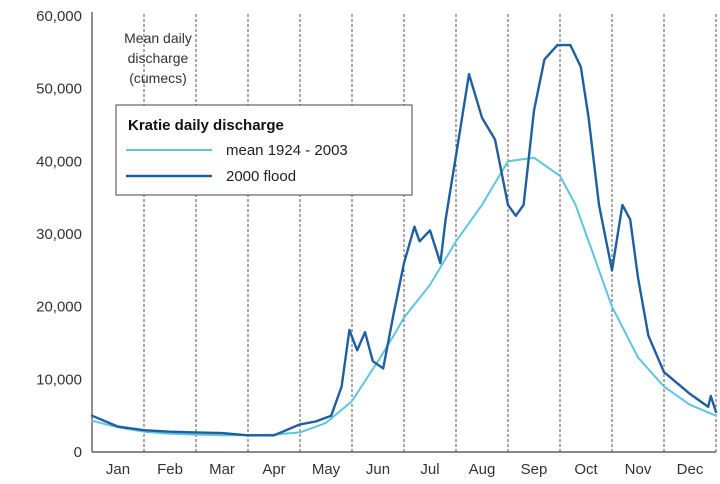 Image resolution: width=720 pixels, height=484 pixels. Describe the element at coordinates (273, 469) in the screenshot. I see `x-tick-label: Apr` at that location.